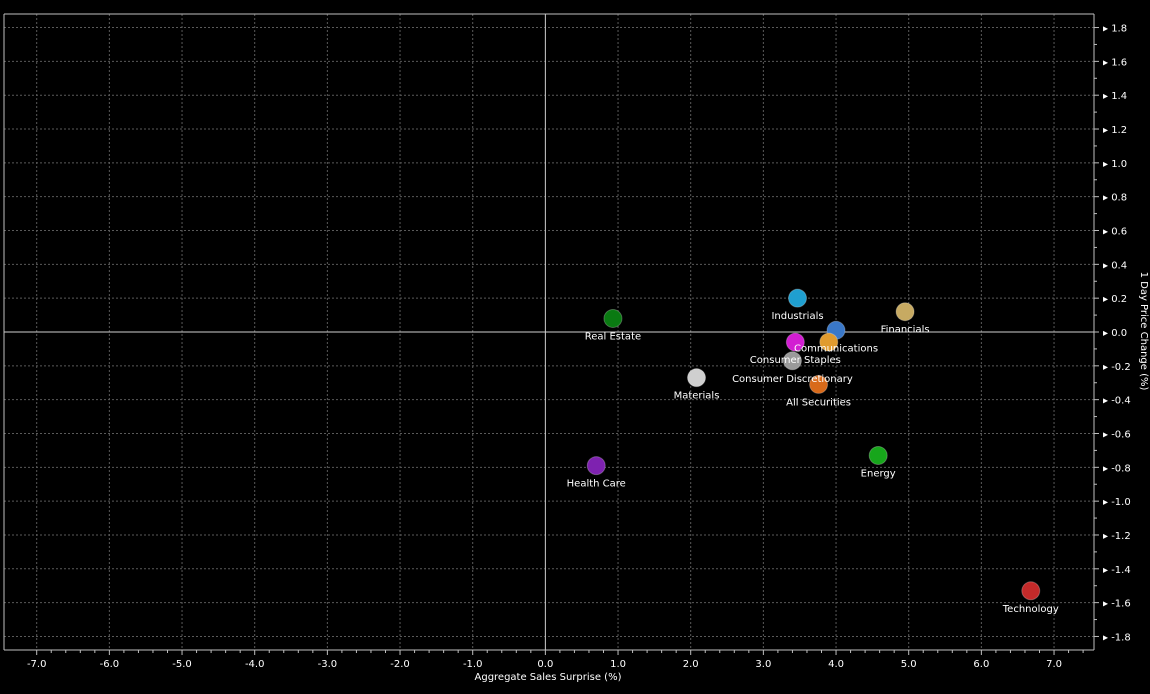 This screenshot has height=694, width=1150. I want to click on y-tick-label: ▸ 0.2, so click(1115, 299).